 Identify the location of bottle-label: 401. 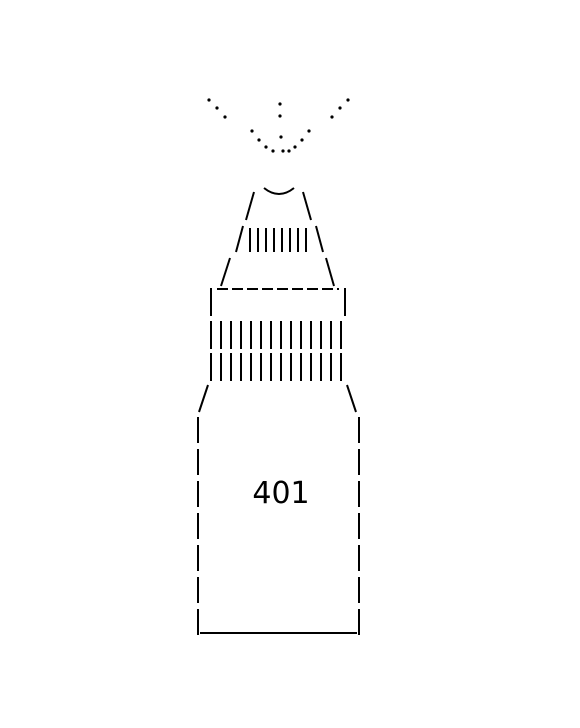
(280, 493).